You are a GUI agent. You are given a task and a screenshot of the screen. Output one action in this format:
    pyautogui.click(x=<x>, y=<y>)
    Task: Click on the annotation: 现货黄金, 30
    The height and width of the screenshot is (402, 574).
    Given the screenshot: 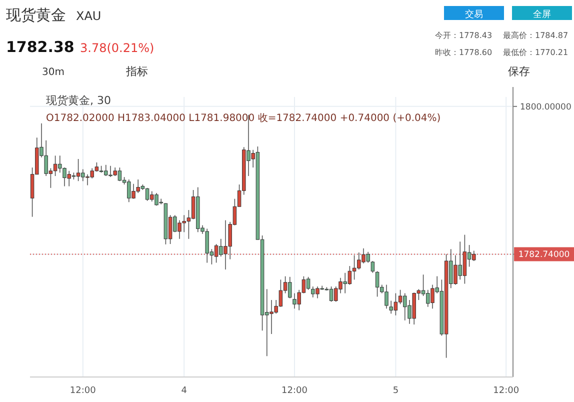 What is the action you would take?
    pyautogui.click(x=78, y=100)
    